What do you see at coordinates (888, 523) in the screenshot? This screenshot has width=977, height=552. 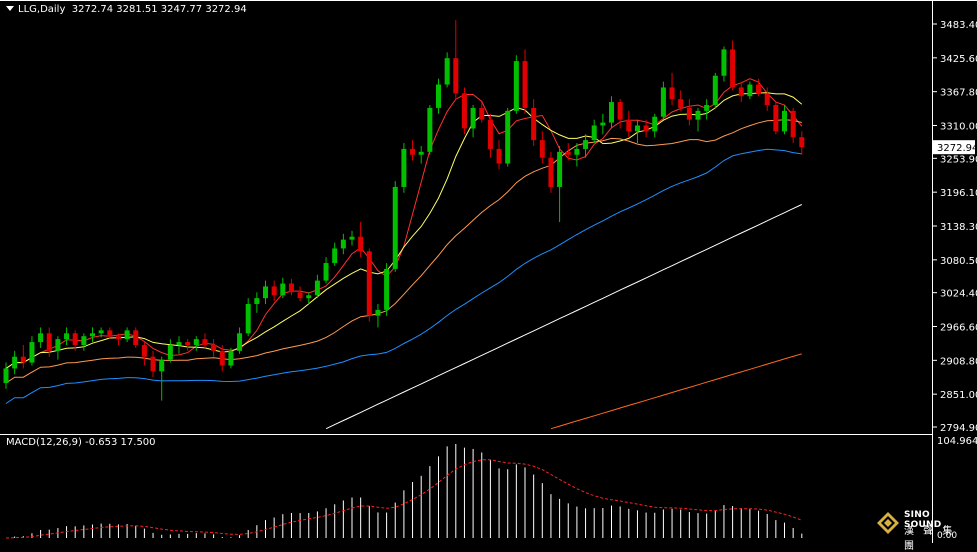 I see `diamond-logo-icon` at bounding box center [888, 523].